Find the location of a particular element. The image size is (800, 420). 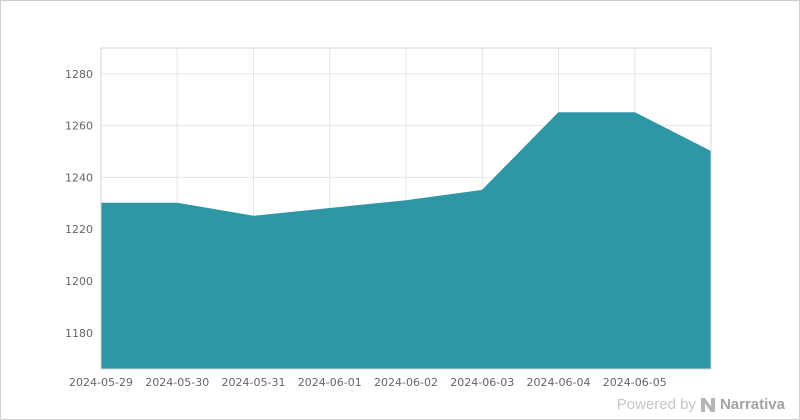

y-axis-label: 1200 is located at coordinates (79, 281).